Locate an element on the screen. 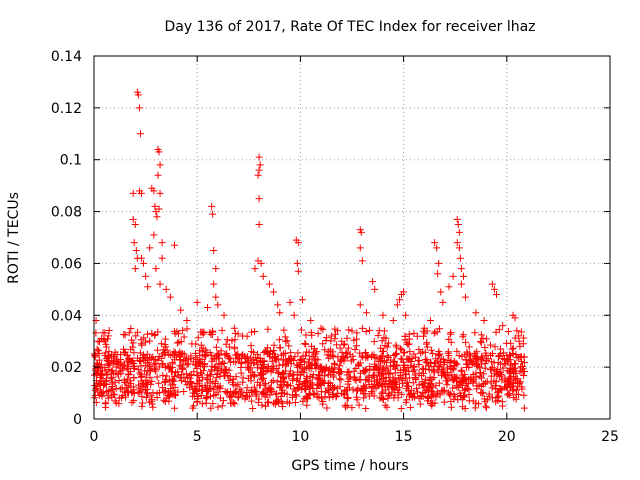 Image resolution: width=640 pixels, height=480 pixels. x-axis-label: GPS time / hours is located at coordinates (349, 466).